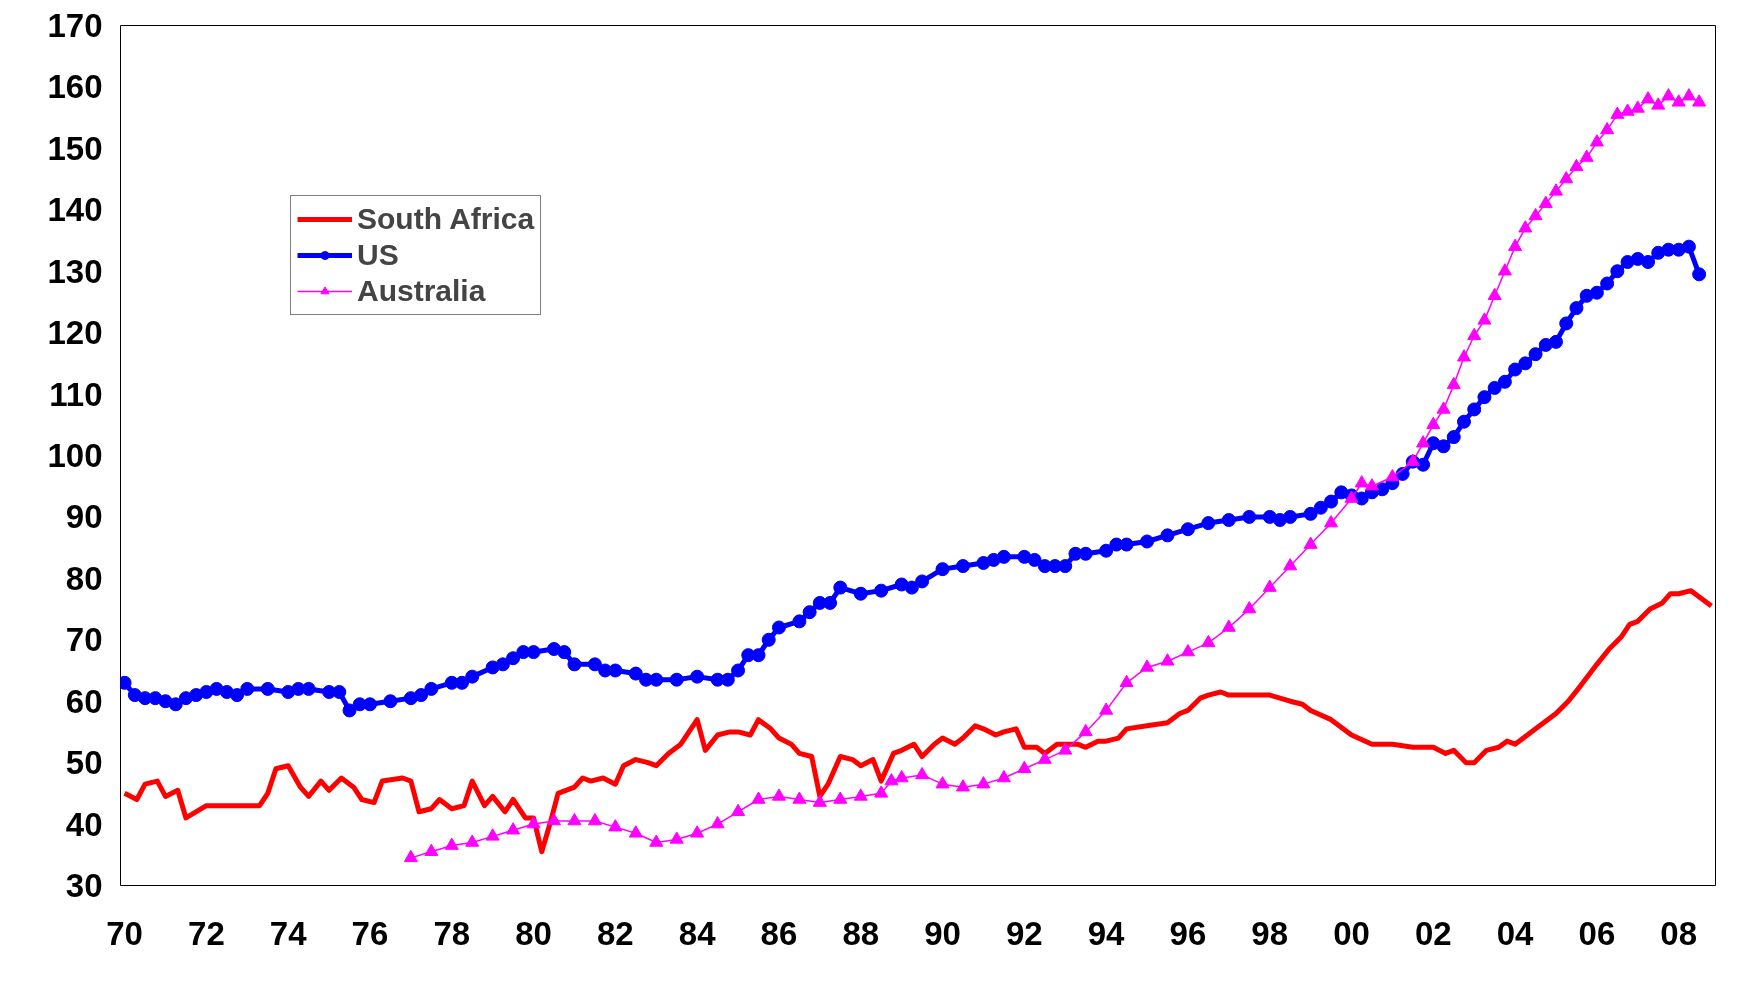 This screenshot has width=1761, height=983. Describe the element at coordinates (370, 933) in the screenshot. I see `x-tick-label: 76` at that location.